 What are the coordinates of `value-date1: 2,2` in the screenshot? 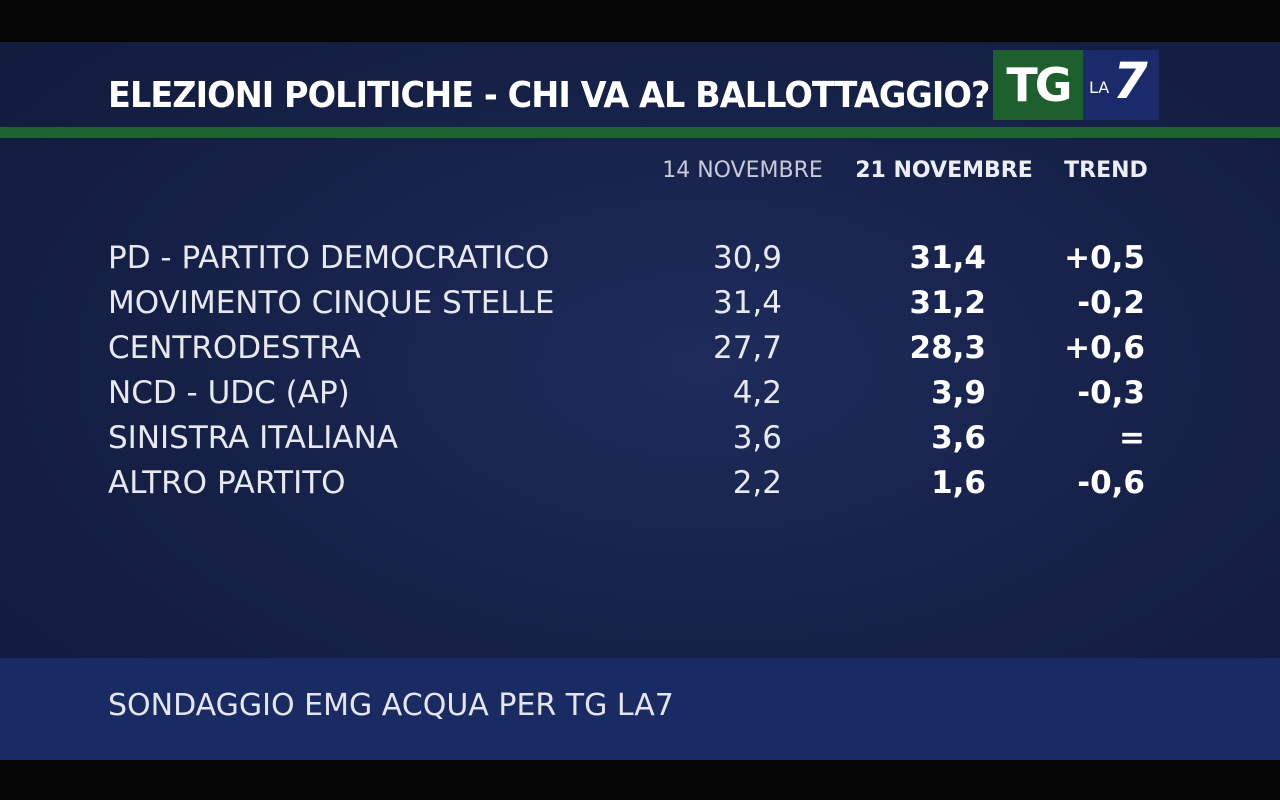 It's located at (757, 483).